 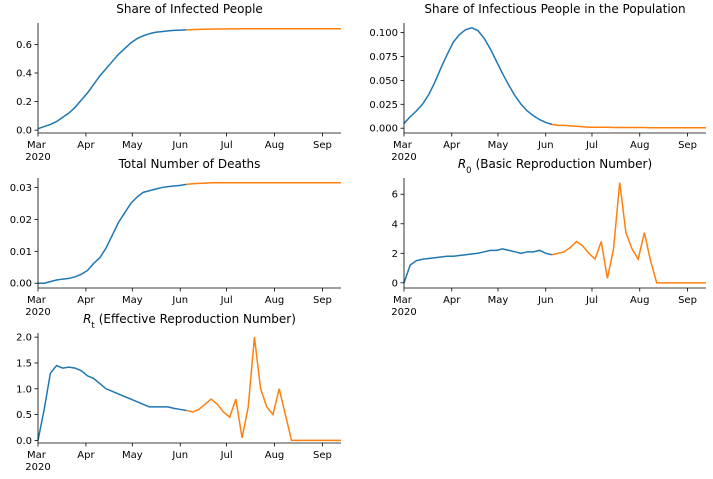 What do you see at coordinates (21, 220) in the screenshot?
I see `y-tick-label: 0.02` at bounding box center [21, 220].